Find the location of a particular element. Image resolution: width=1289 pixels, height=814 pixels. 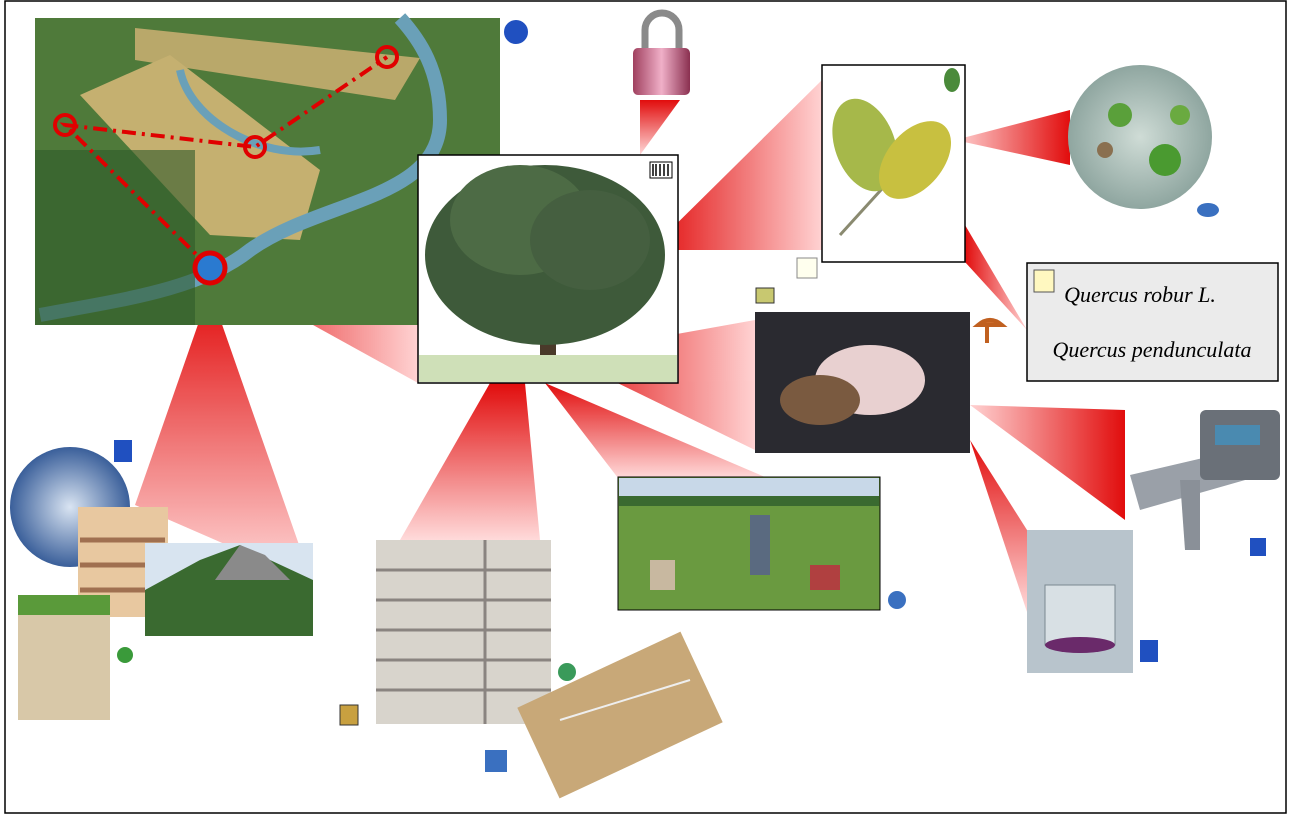

lock-icon is located at coordinates (661, 52).